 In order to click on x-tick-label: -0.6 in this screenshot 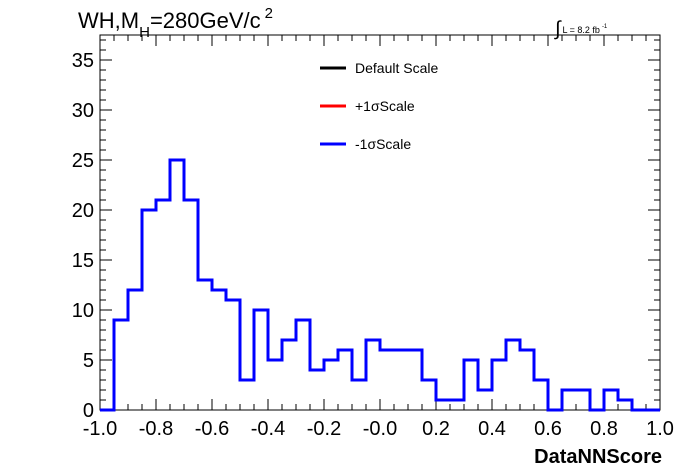, I will do `click(212, 429)`.